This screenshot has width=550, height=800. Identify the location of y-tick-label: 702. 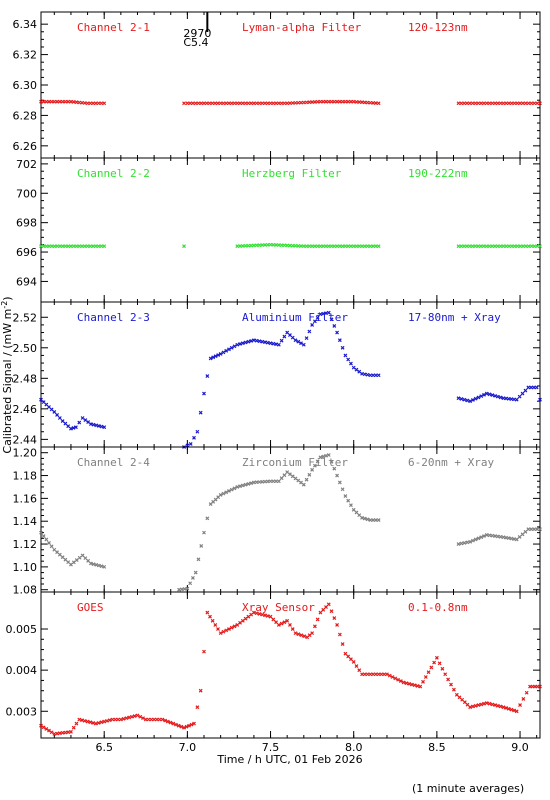
(26, 164).